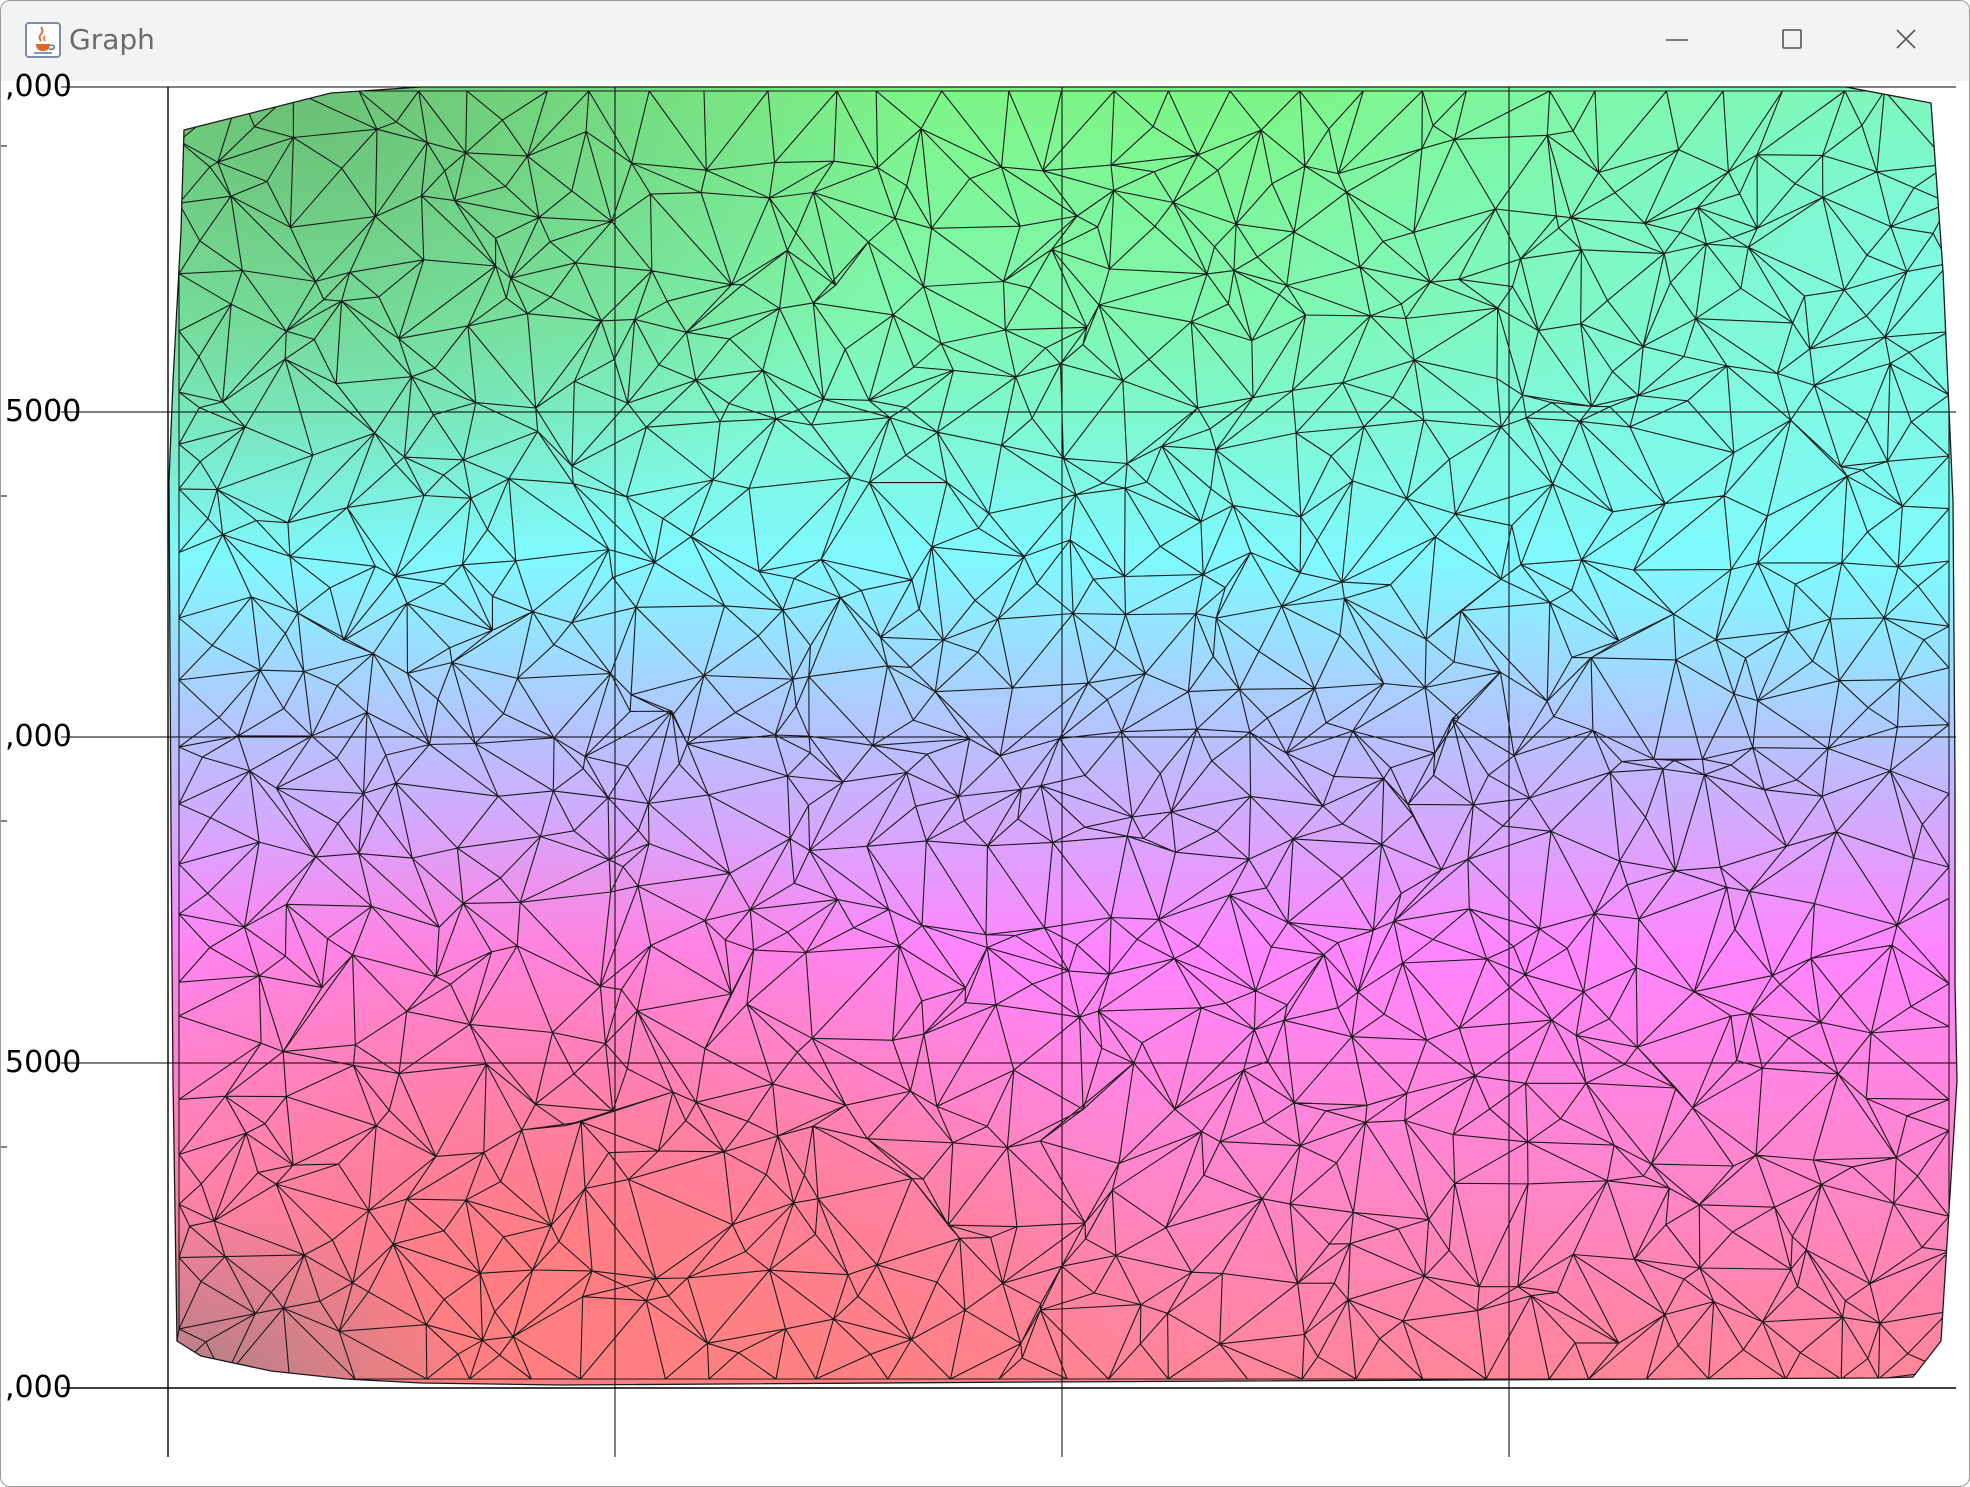 This screenshot has width=1970, height=1487. I want to click on java-coffee-cup-icon, so click(43, 40).